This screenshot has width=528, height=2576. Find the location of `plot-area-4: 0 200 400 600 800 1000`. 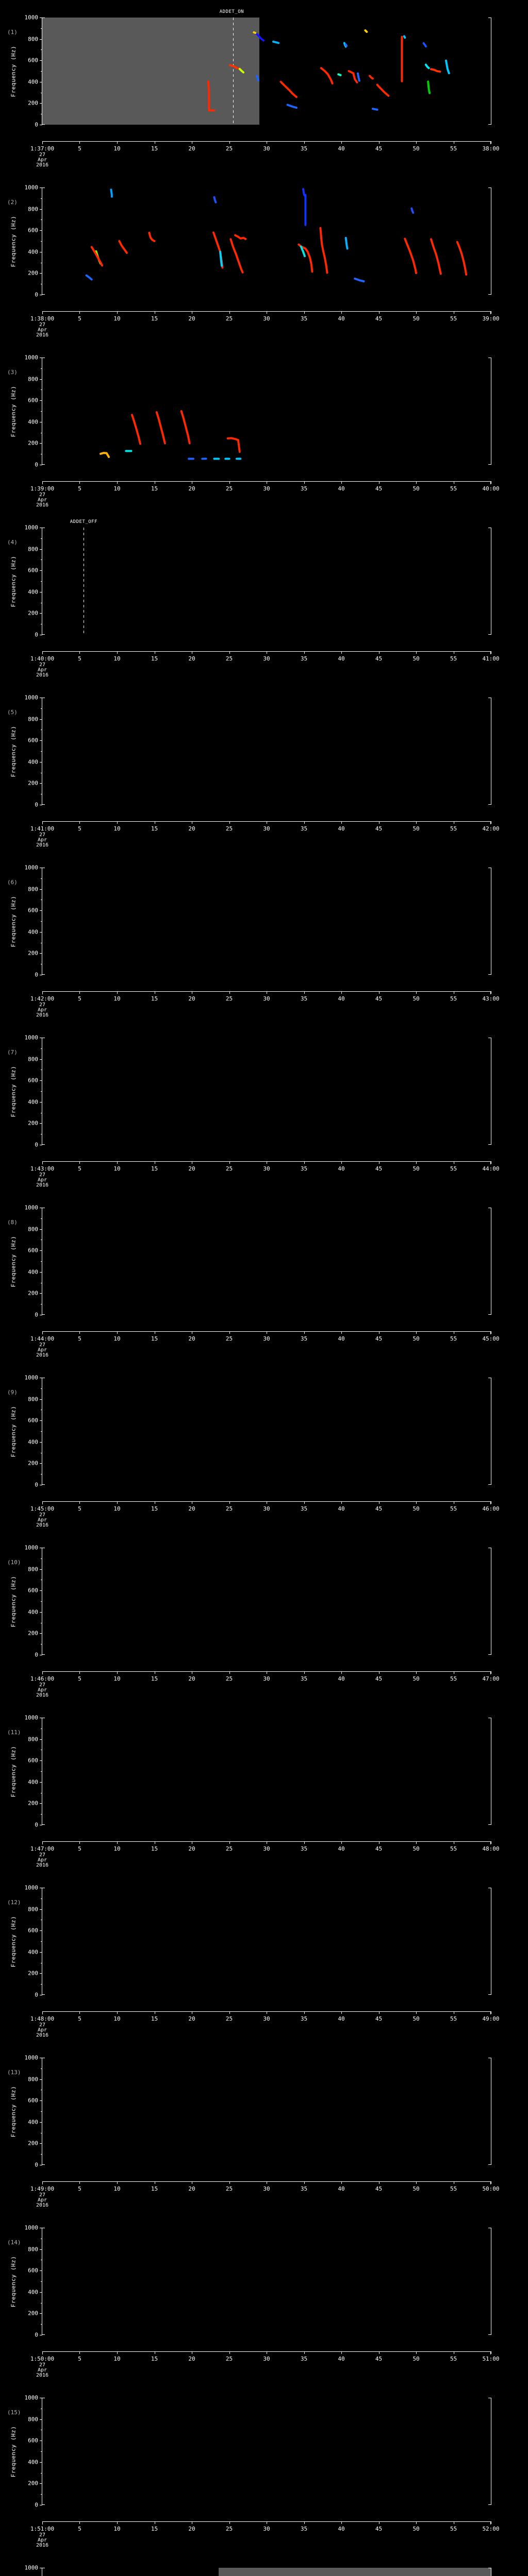

plot-area-4: 0 200 400 600 800 1000 is located at coordinates (258, 581).